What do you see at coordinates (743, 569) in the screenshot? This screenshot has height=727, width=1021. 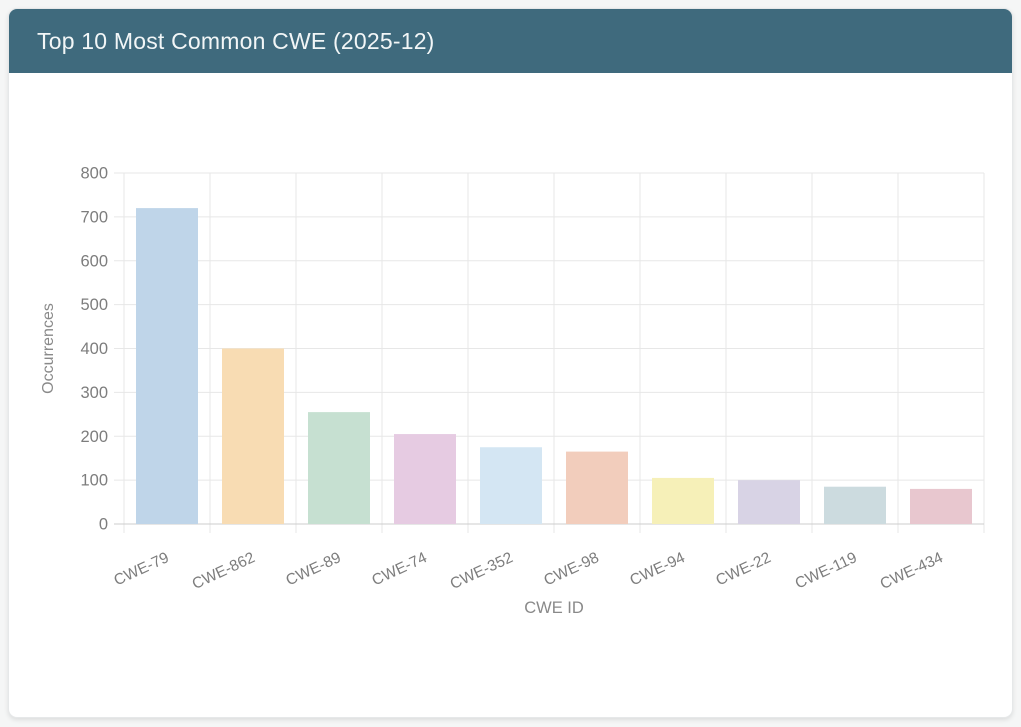 I see `x-tick-label: CWE-22` at bounding box center [743, 569].